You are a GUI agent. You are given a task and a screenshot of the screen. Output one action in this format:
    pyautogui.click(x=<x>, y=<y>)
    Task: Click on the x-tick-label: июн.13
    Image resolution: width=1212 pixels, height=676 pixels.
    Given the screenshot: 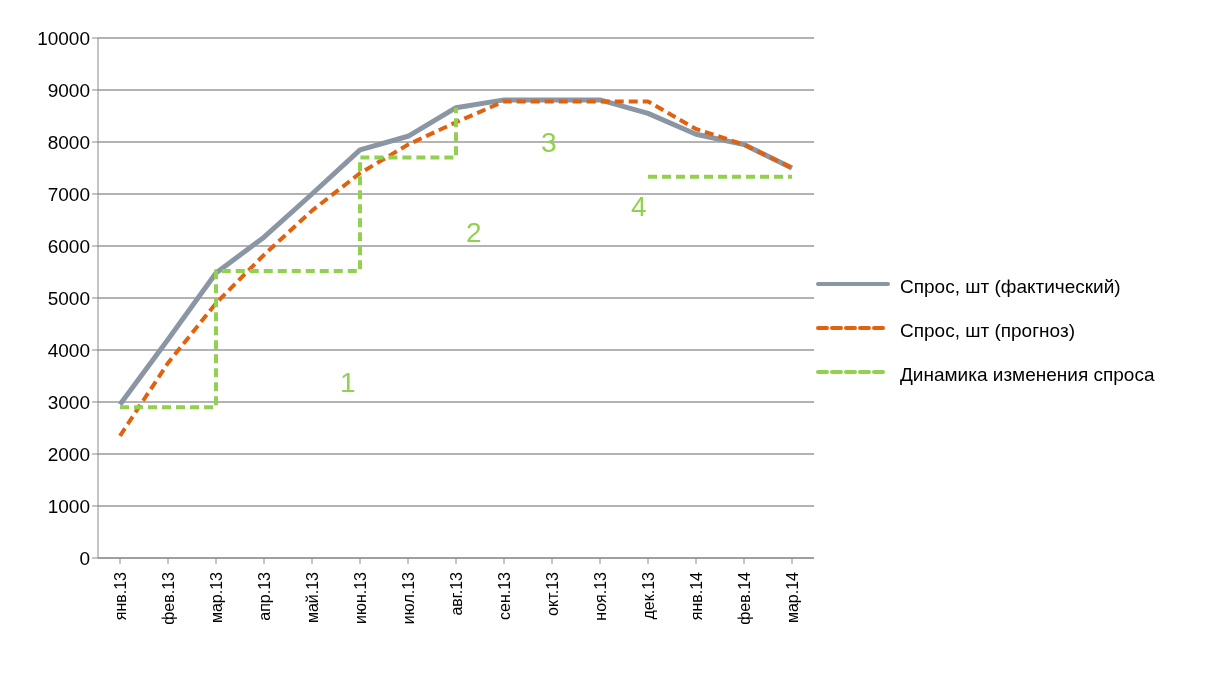 What is the action you would take?
    pyautogui.click(x=360, y=598)
    